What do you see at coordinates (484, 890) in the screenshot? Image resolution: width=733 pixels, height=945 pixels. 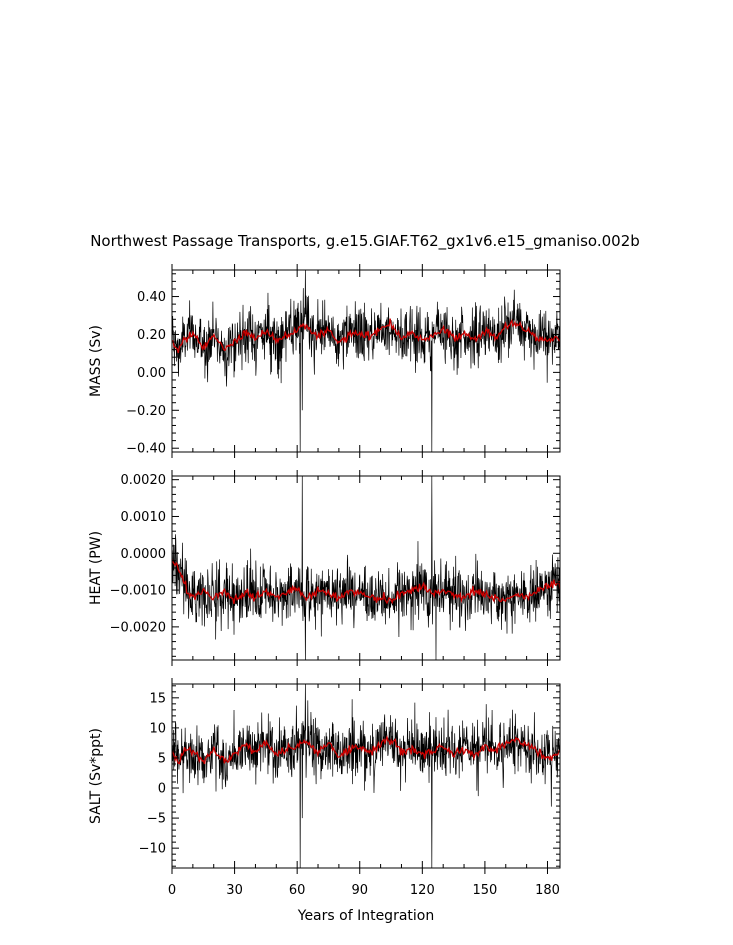 I see `x-tick-label: 150` at bounding box center [484, 890].